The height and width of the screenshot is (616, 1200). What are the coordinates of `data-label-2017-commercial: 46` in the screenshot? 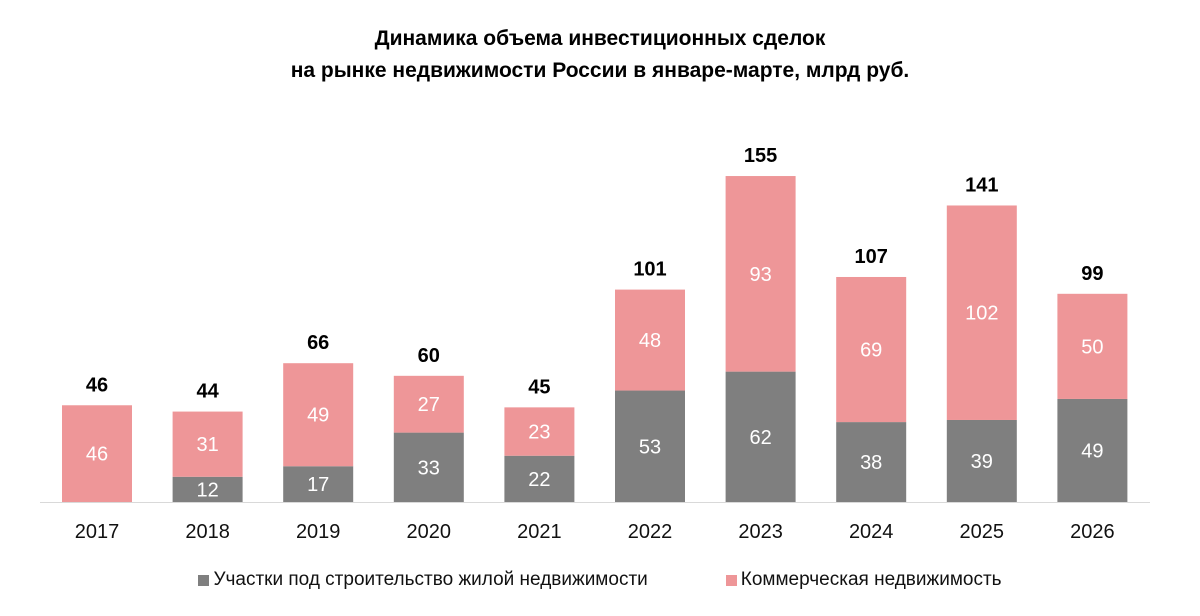 It's located at (97, 455).